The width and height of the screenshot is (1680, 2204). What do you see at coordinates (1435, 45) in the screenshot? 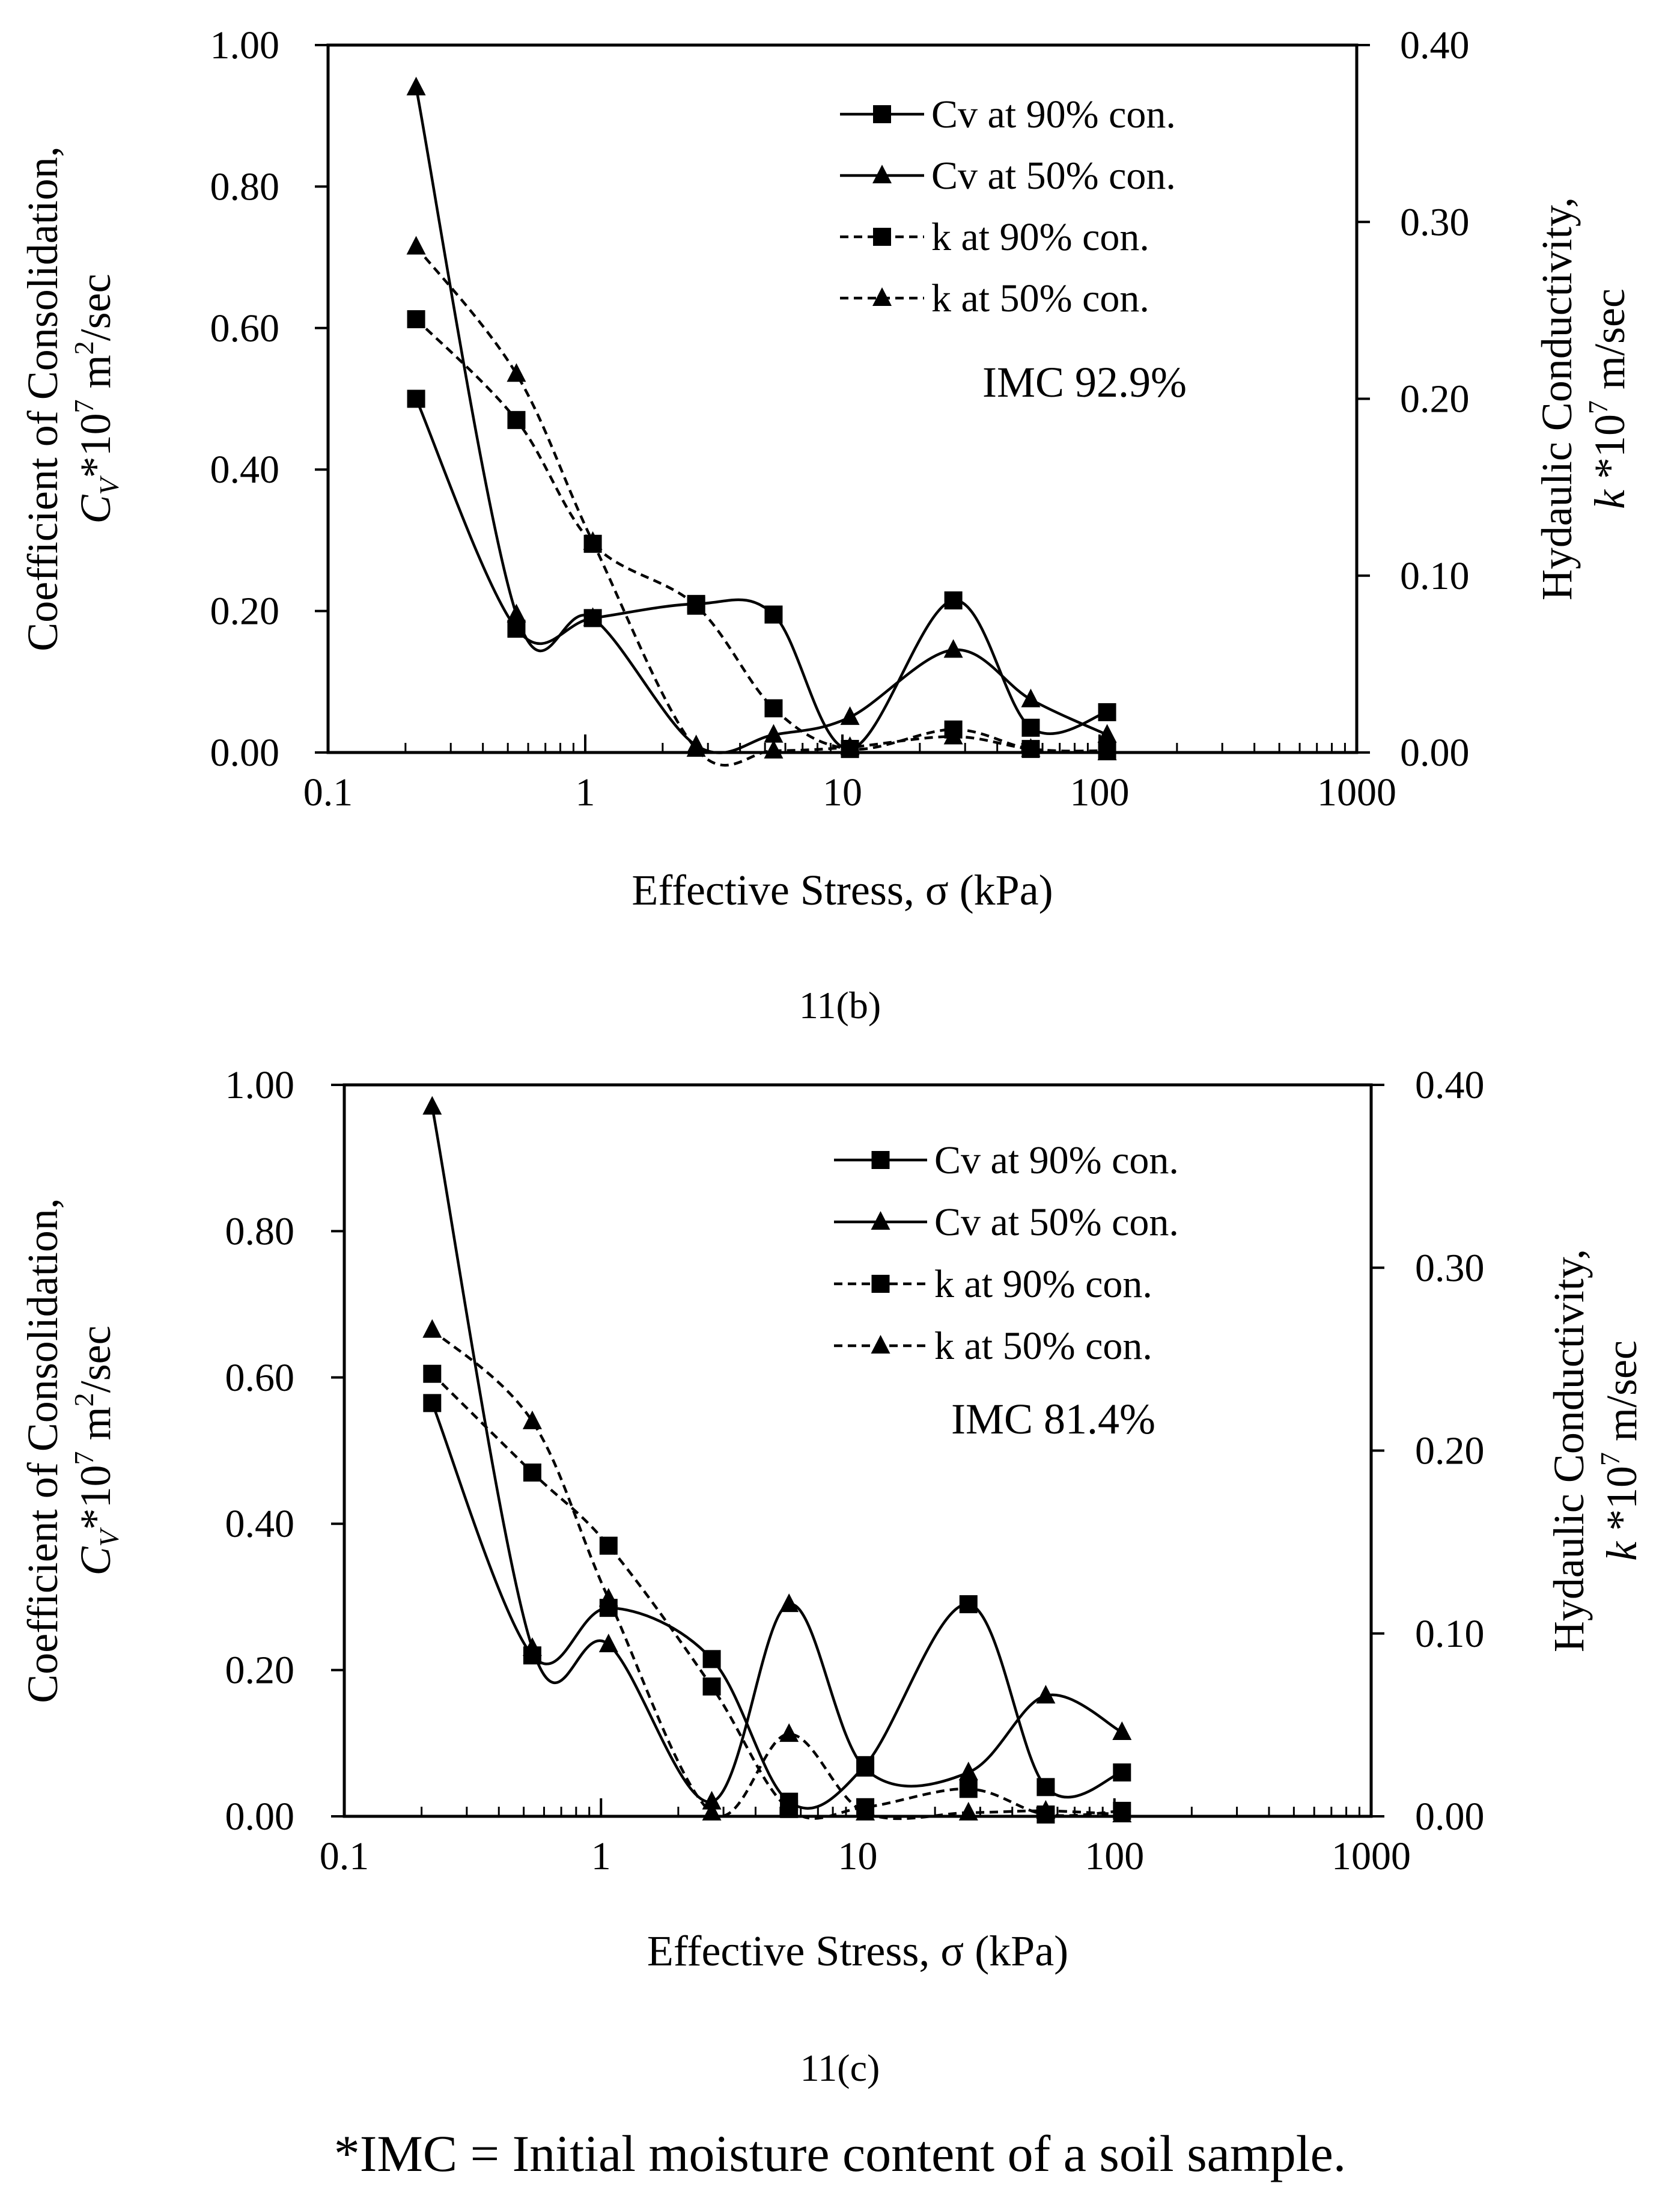
I see `c1-y-right-tick-label: 0.40` at bounding box center [1435, 45].